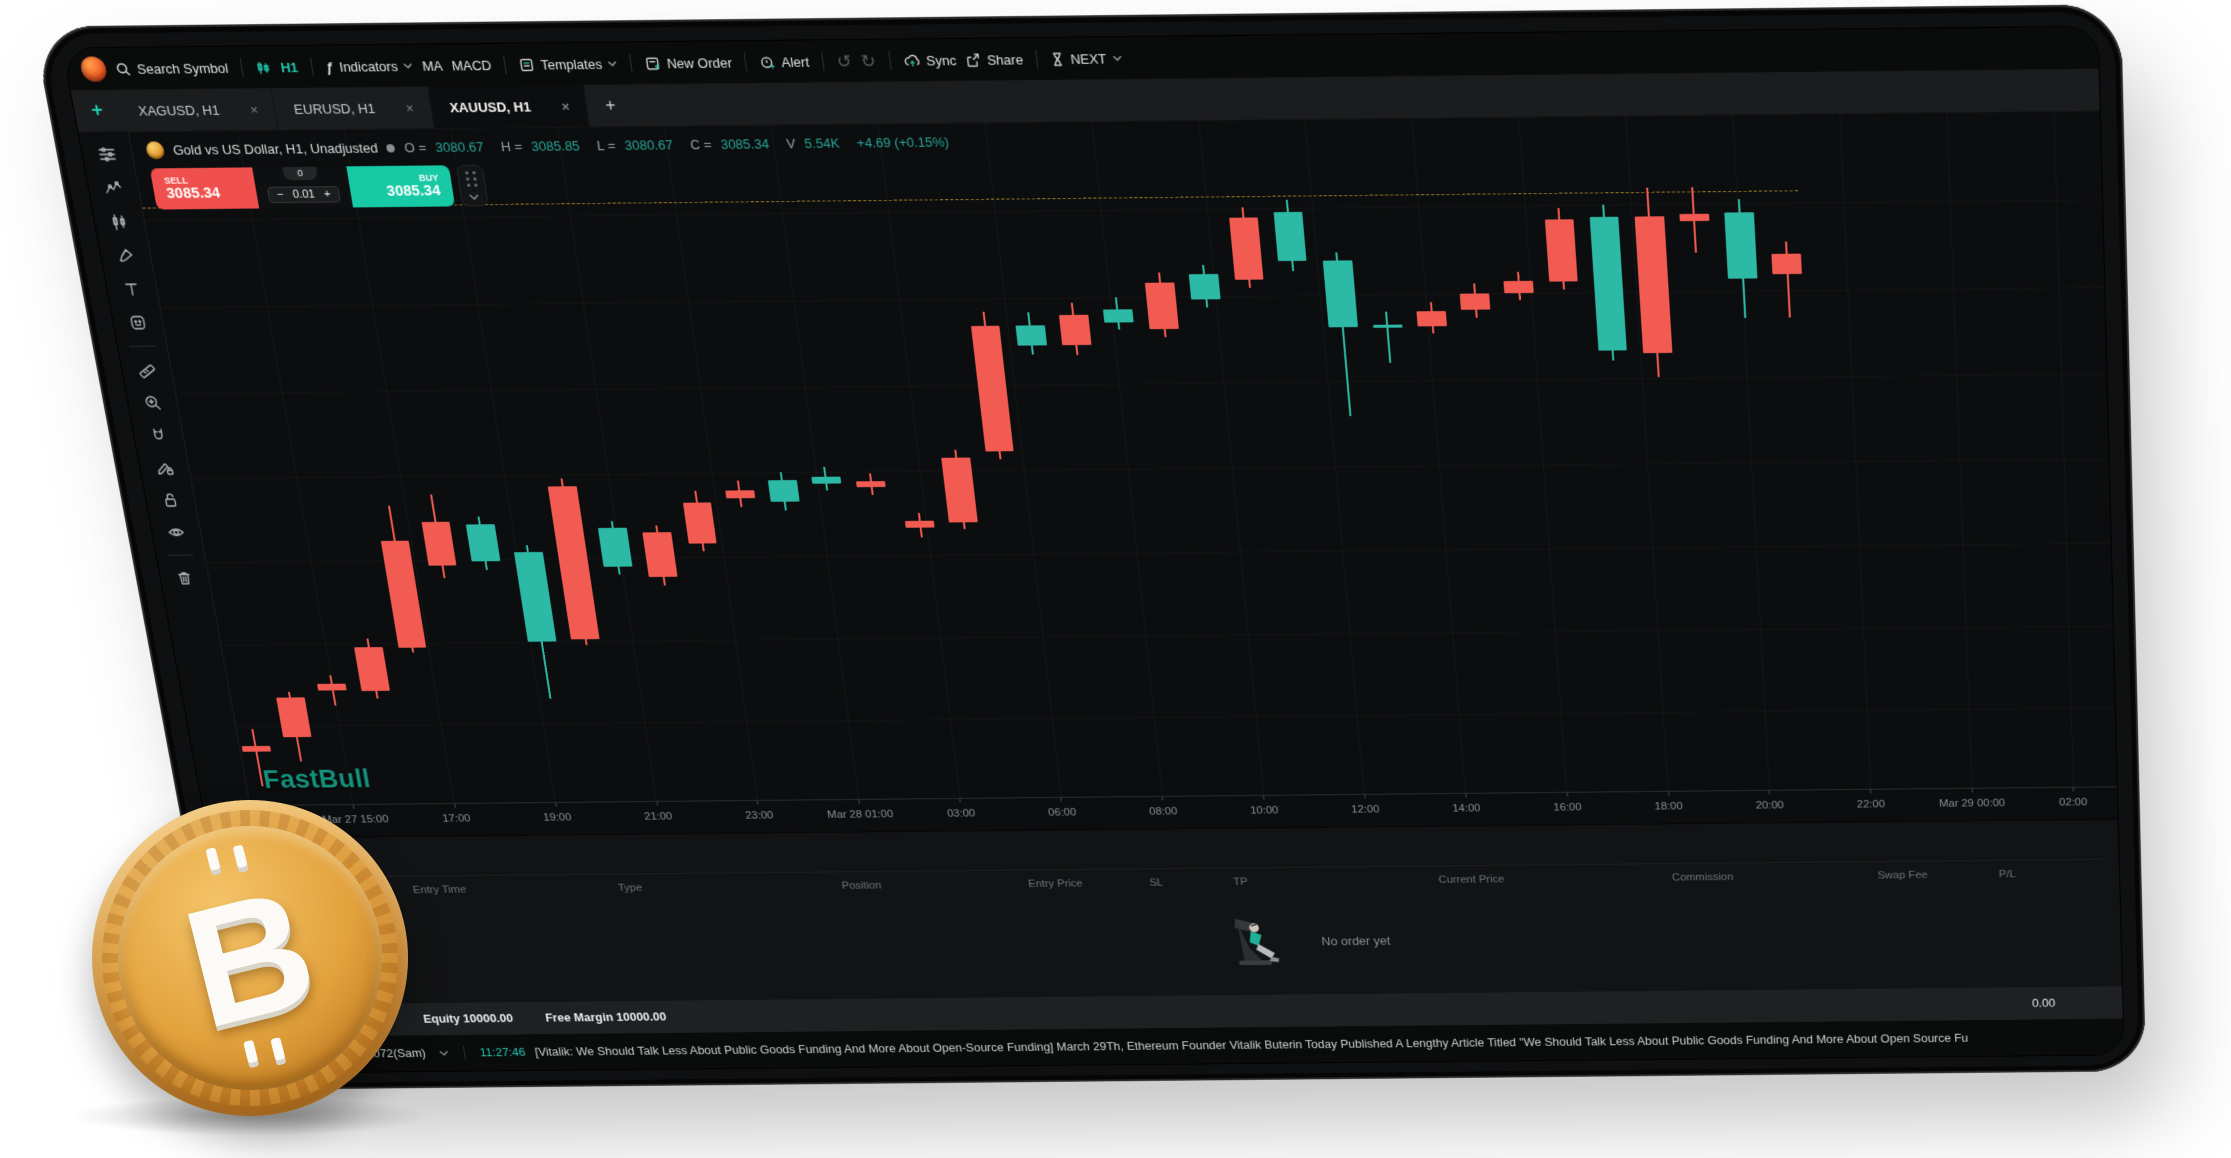  Describe the element at coordinates (784, 62) in the screenshot. I see `alert-button: Alert` at that location.